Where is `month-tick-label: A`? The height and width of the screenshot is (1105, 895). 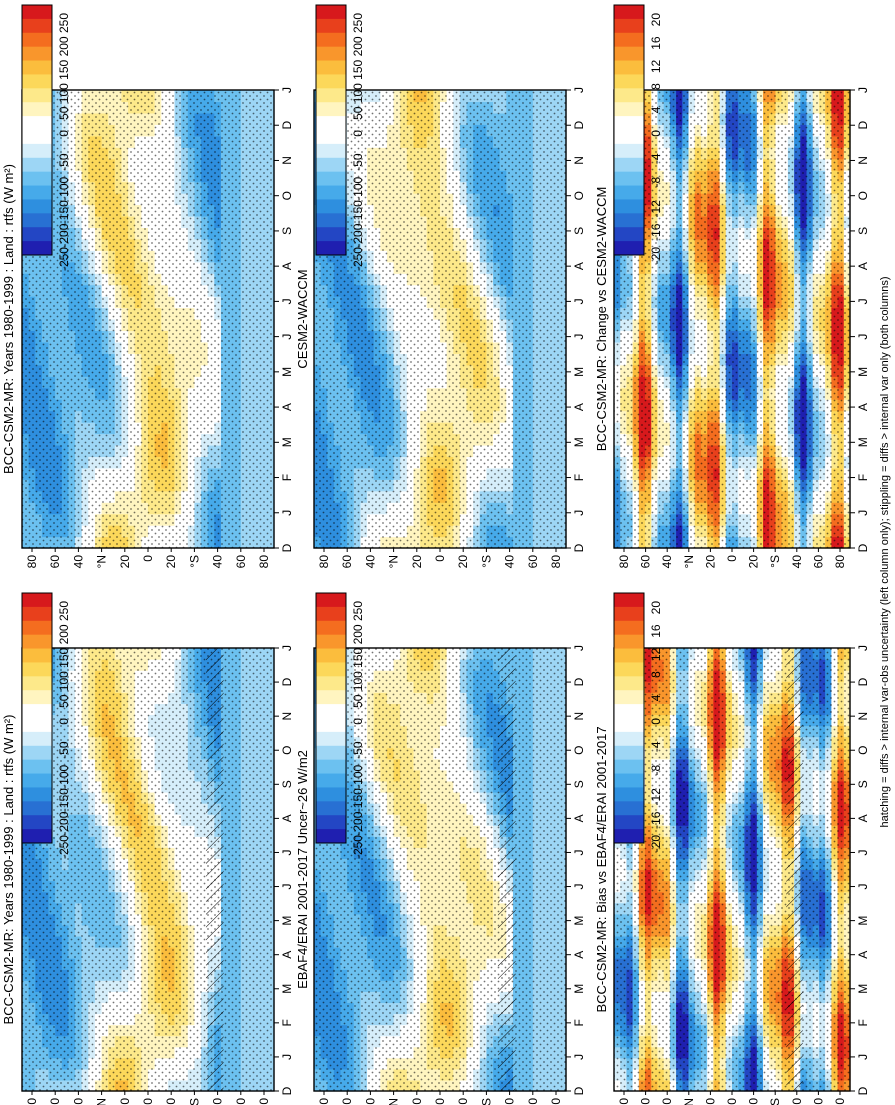 month-tick-label: A is located at coordinates (579, 955).